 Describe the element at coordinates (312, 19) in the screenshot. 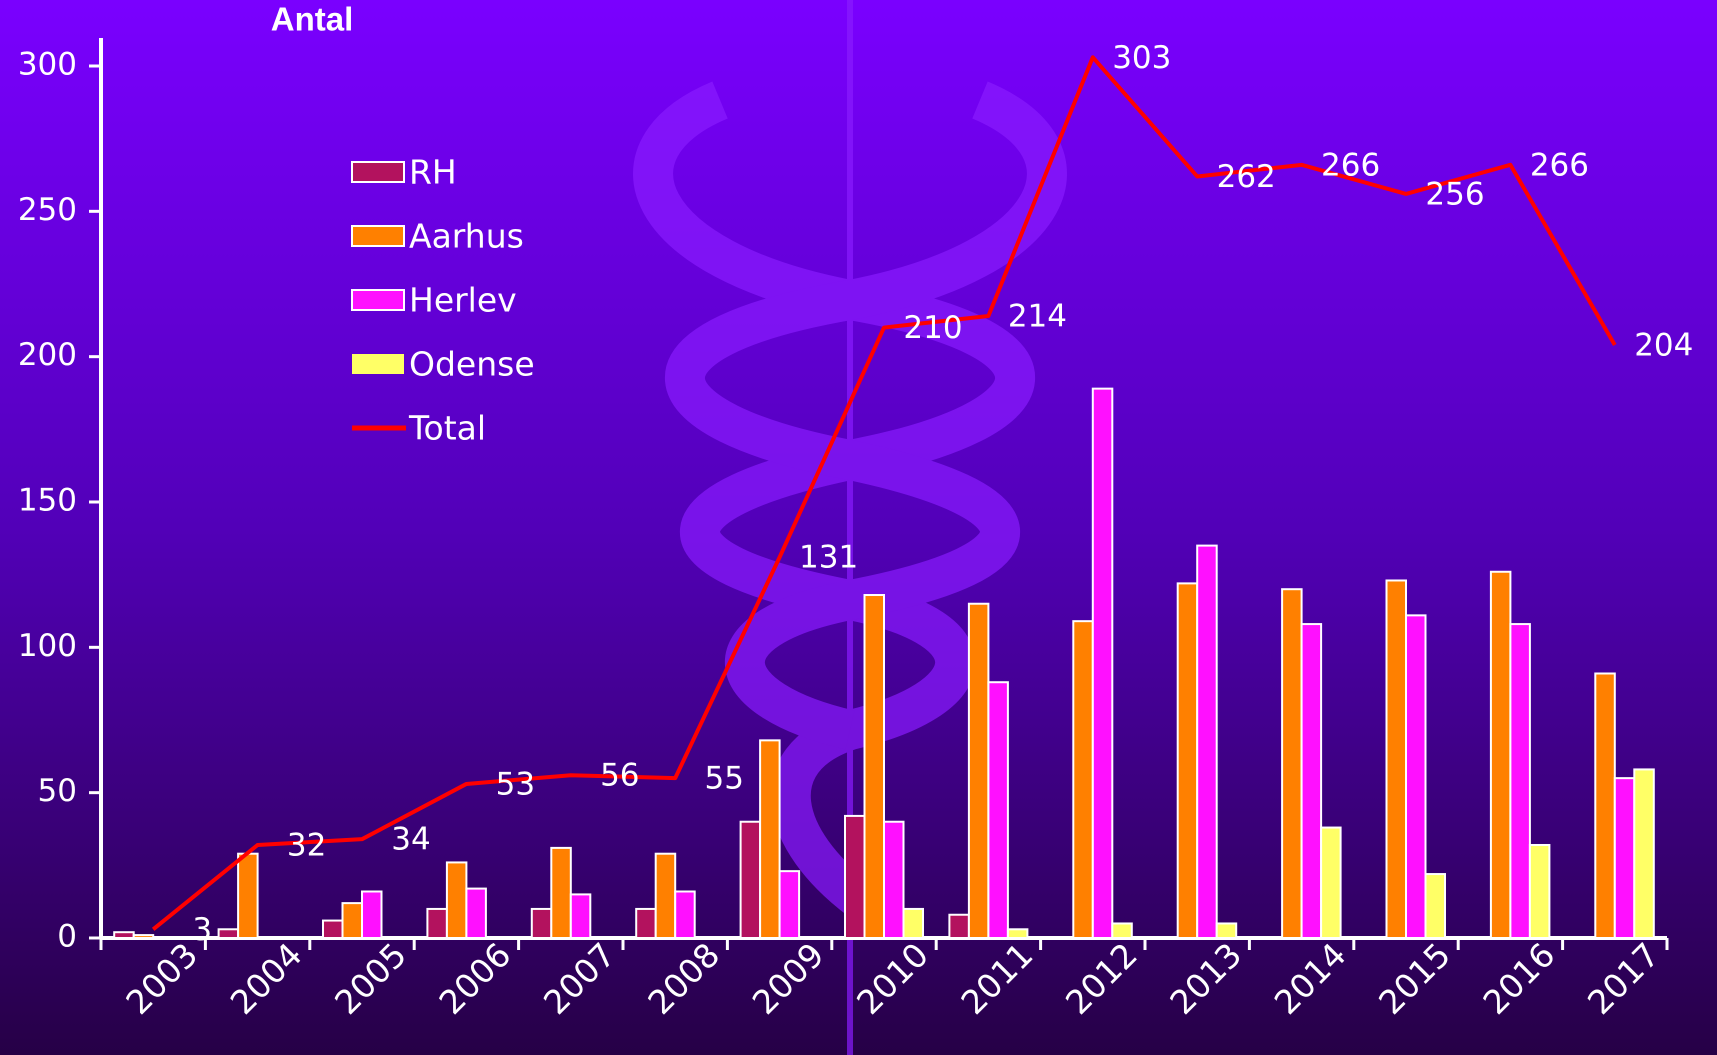

I see `y-axis-title: Antal` at that location.